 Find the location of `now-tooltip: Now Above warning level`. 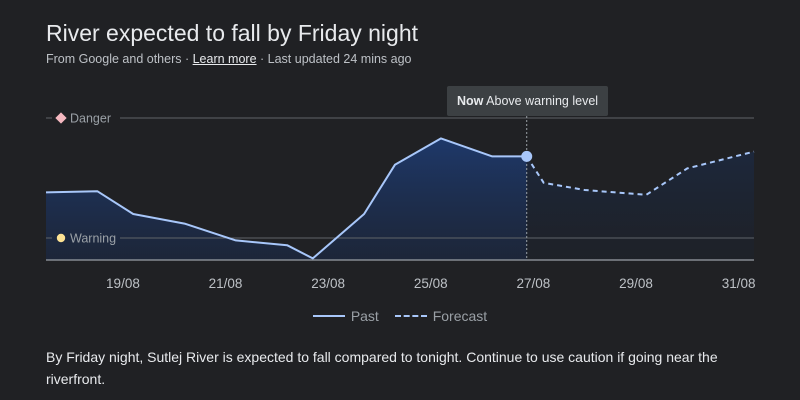

now-tooltip: Now Above warning level is located at coordinates (528, 101).